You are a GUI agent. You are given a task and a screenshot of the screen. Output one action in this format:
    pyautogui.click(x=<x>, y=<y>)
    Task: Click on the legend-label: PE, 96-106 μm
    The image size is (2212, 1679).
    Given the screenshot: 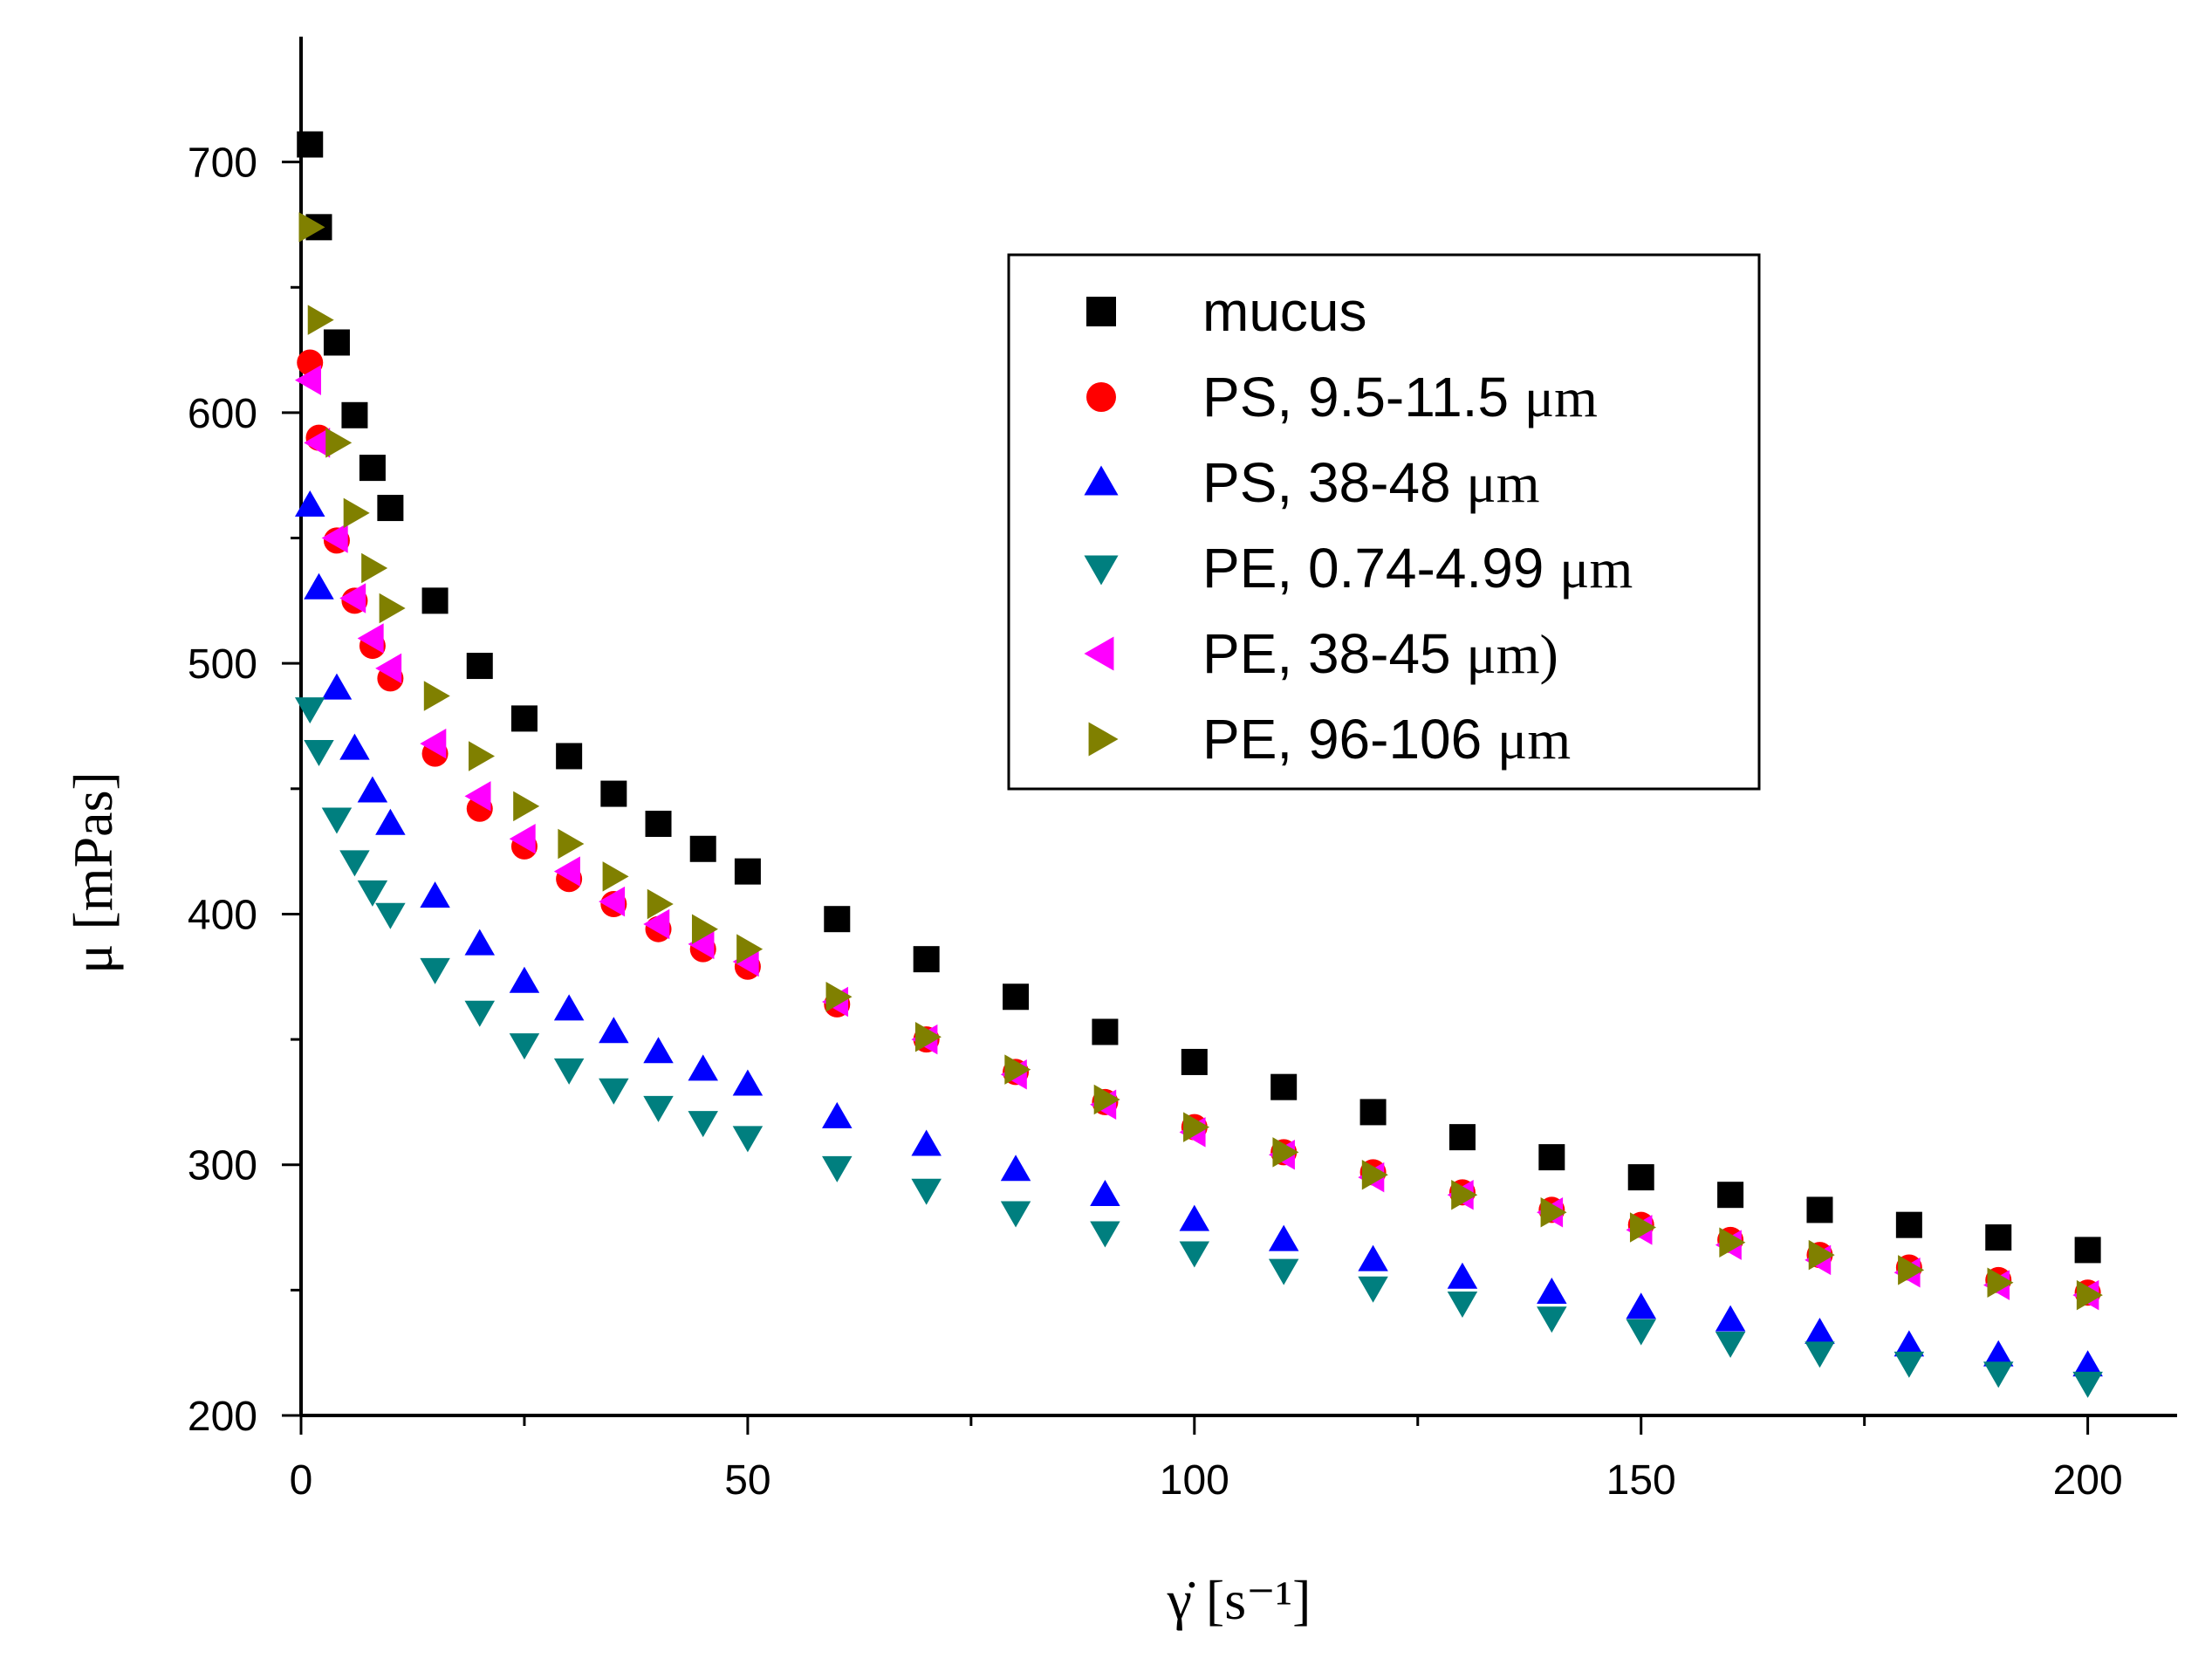 What is the action you would take?
    pyautogui.click(x=1386, y=739)
    